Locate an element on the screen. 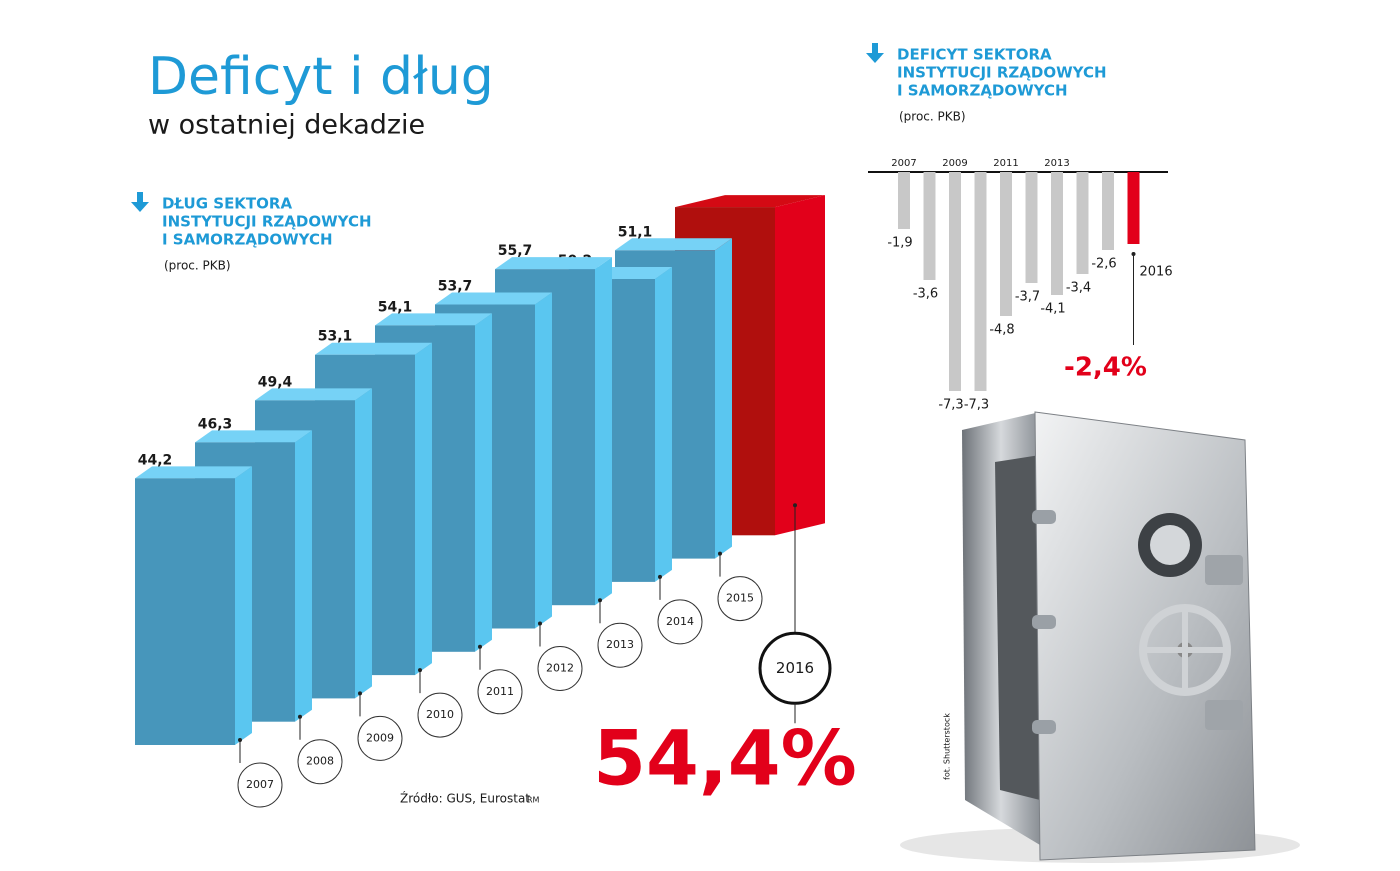 This screenshot has width=1400, height=871. value-label: -3,4 is located at coordinates (1078, 288).